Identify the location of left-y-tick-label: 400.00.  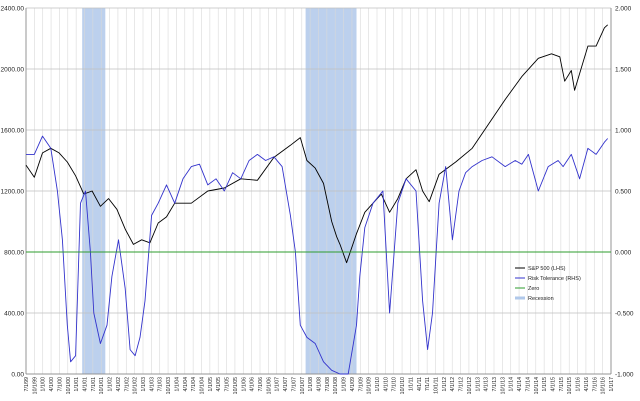
(14, 313).